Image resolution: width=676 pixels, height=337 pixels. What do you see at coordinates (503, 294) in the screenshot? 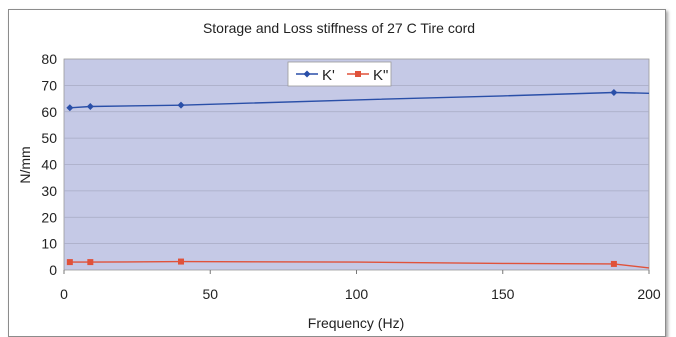
I see `x-tick-label: 150` at bounding box center [503, 294].